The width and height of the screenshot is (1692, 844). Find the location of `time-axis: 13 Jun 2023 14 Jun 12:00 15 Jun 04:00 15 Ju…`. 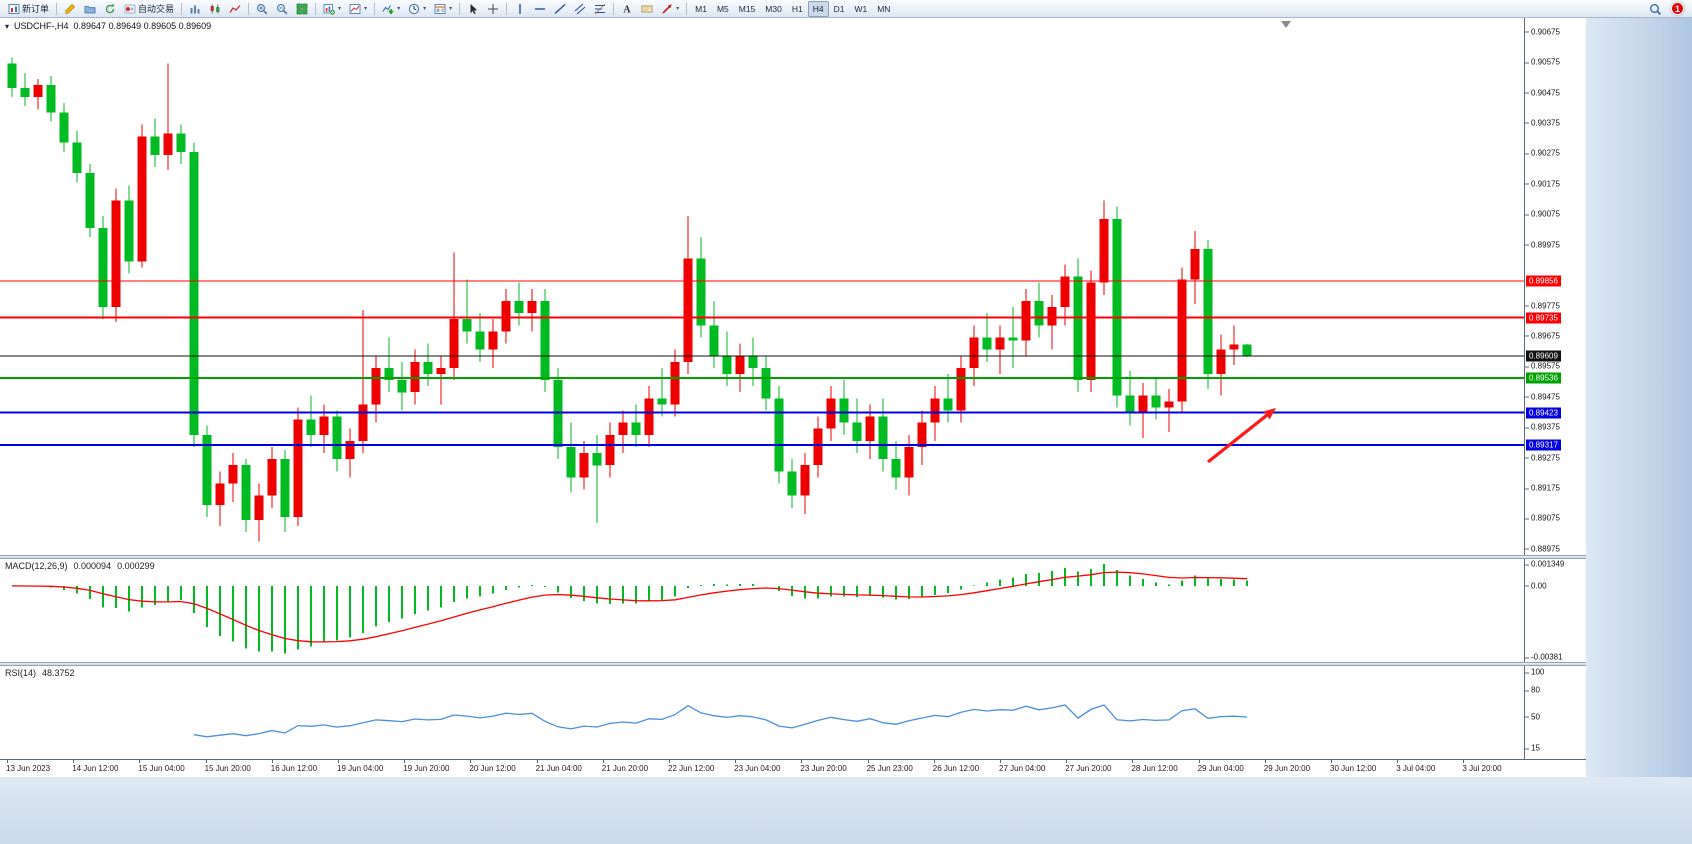

time-axis: 13 Jun 2023 14 Jun 12:00 15 Jun 04:00 15 Ju… is located at coordinates (793, 768).